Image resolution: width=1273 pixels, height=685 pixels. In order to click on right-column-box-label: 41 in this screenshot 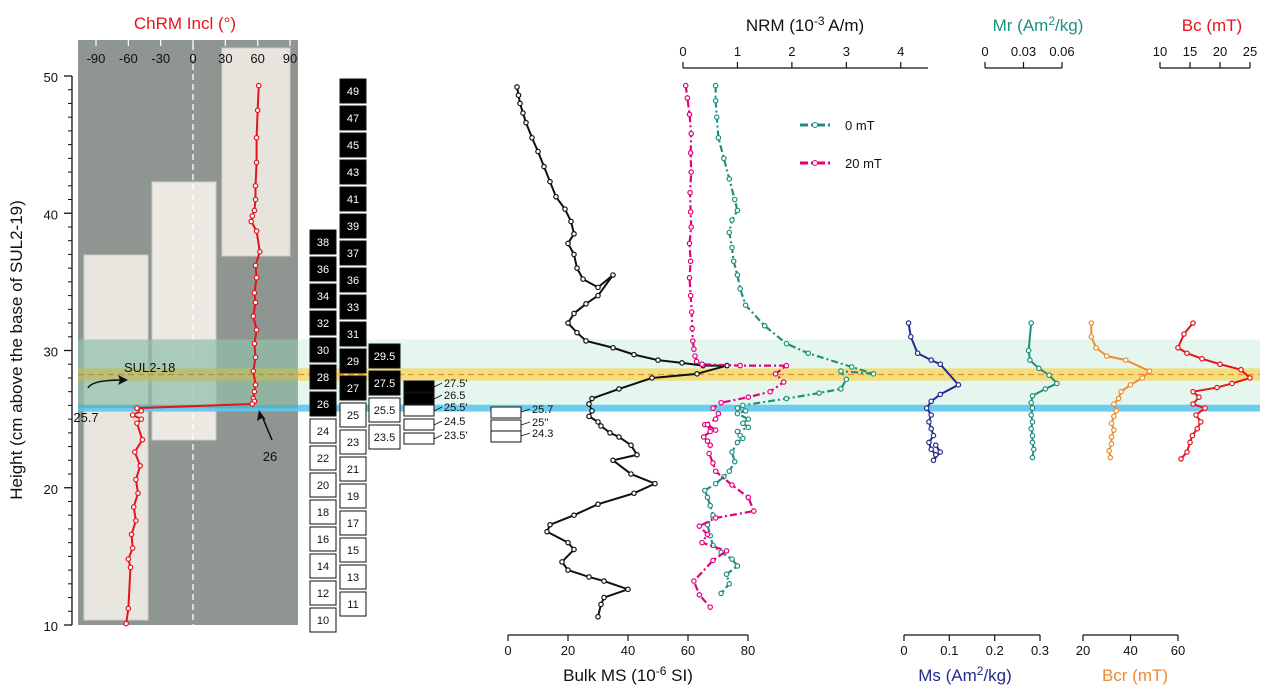, I will do `click(353, 200)`.